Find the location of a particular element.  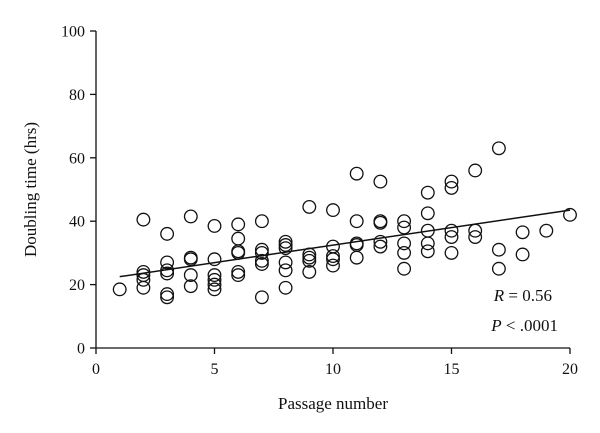

r-symbol: R is located at coordinates (499, 295).